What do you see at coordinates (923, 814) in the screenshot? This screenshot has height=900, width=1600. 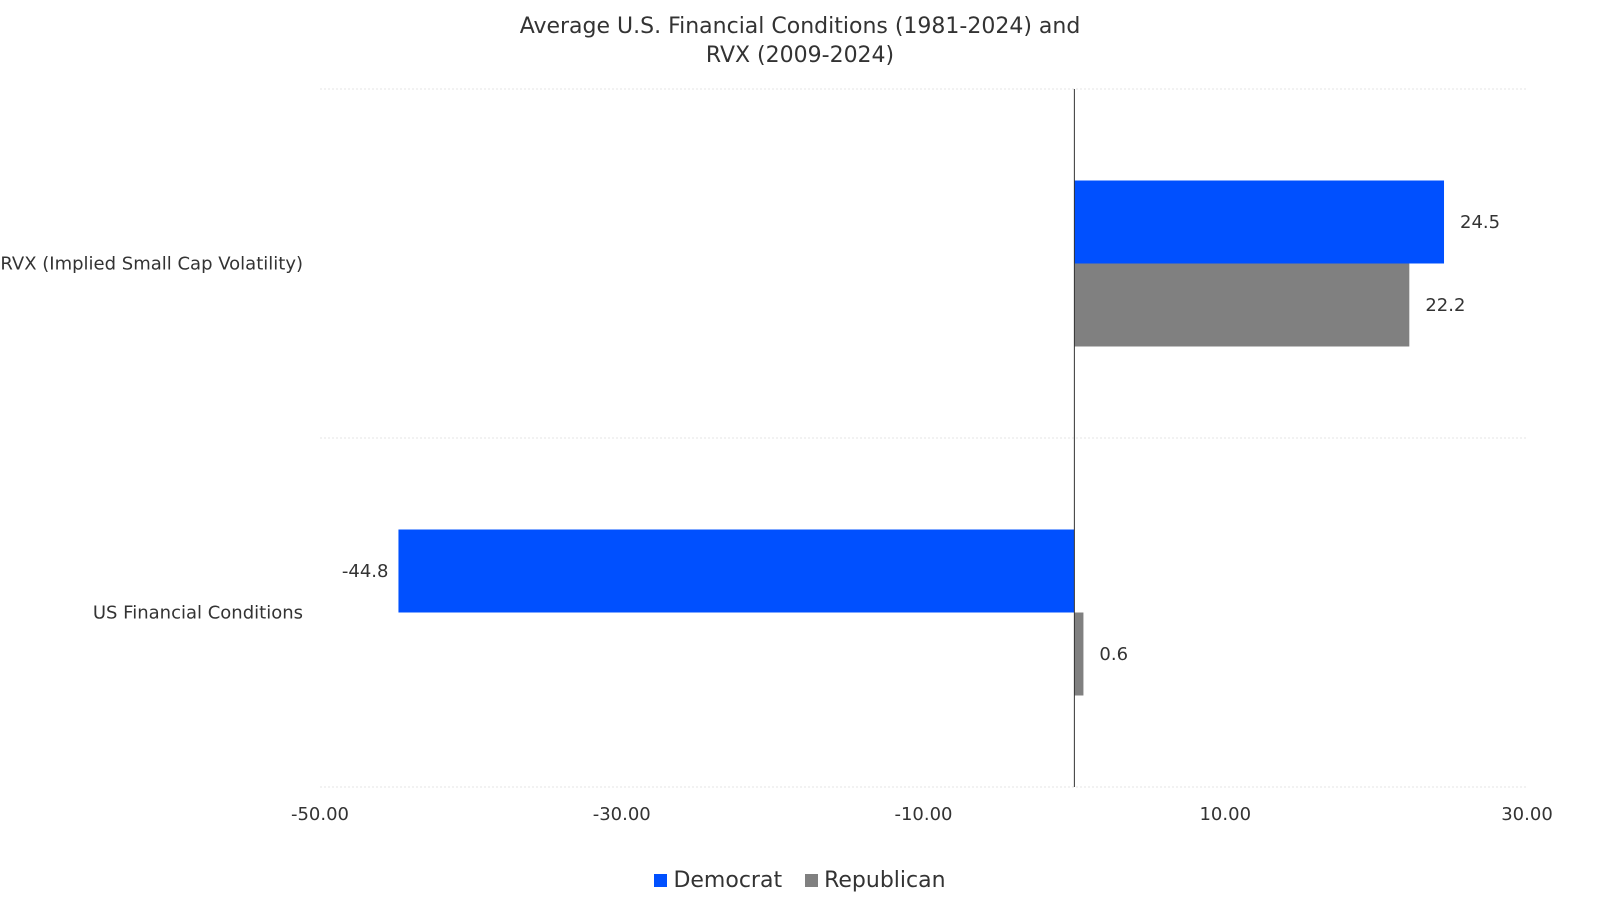 I see `x-tick-label: -10.00` at bounding box center [923, 814].